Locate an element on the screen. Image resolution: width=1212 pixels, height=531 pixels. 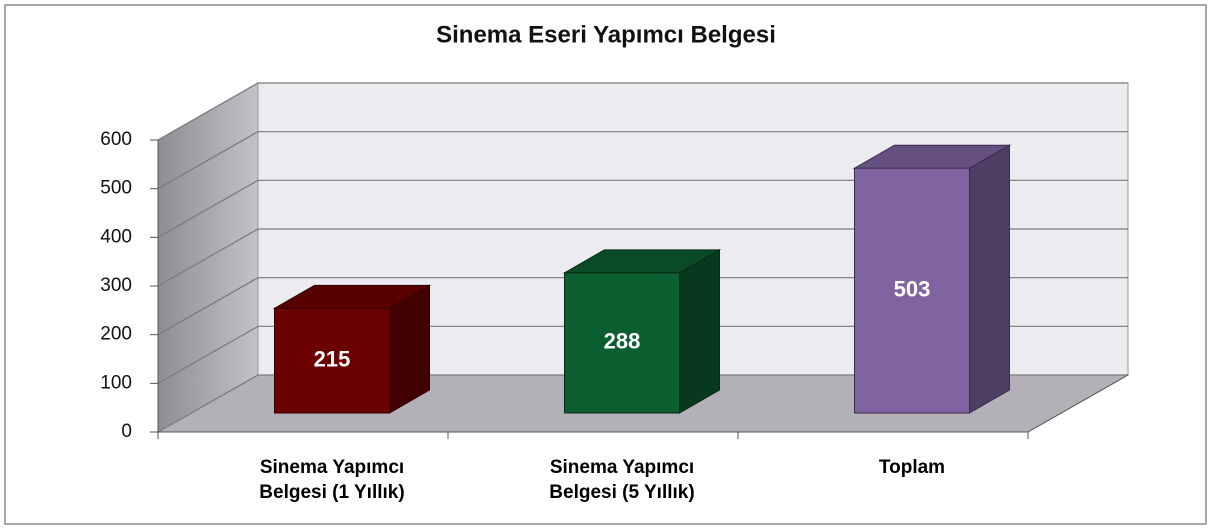
data-label: 215 is located at coordinates (332, 358).